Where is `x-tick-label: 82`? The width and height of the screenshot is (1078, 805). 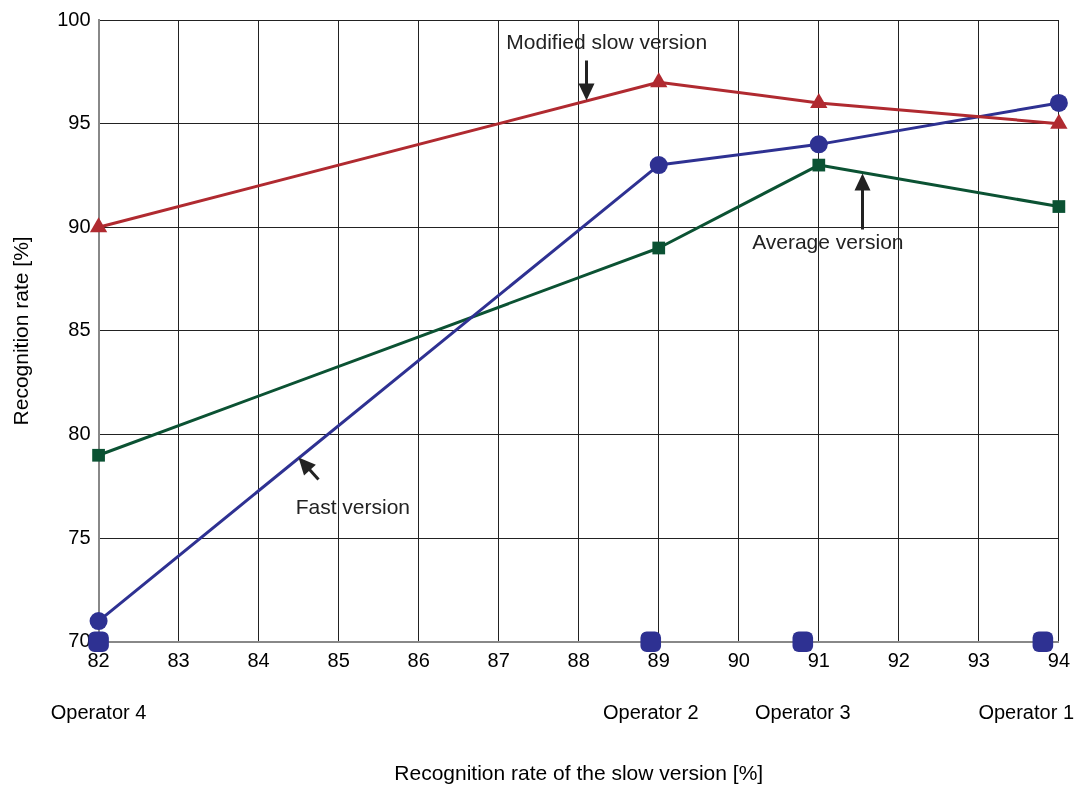
x-tick-label: 82 is located at coordinates (98, 660).